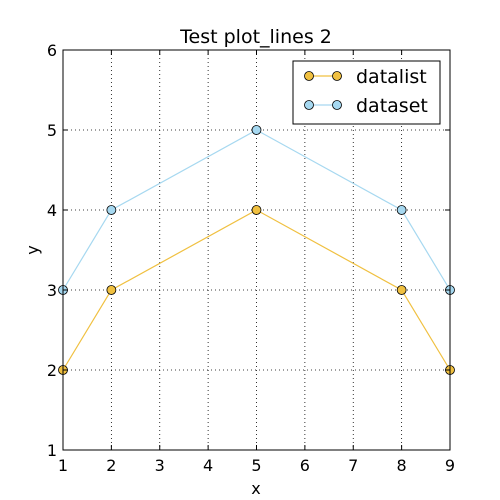 The width and height of the screenshot is (500, 500). What do you see at coordinates (52, 210) in the screenshot?
I see `y-tick-label: 4` at bounding box center [52, 210].